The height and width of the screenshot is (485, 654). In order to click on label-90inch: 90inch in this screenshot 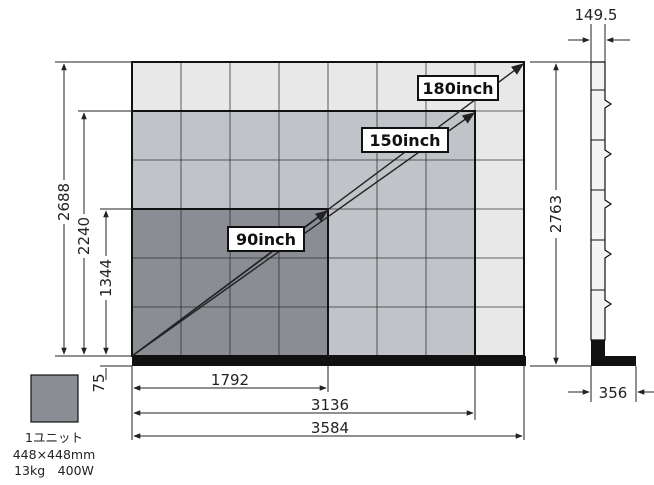, I will do `click(266, 239)`.